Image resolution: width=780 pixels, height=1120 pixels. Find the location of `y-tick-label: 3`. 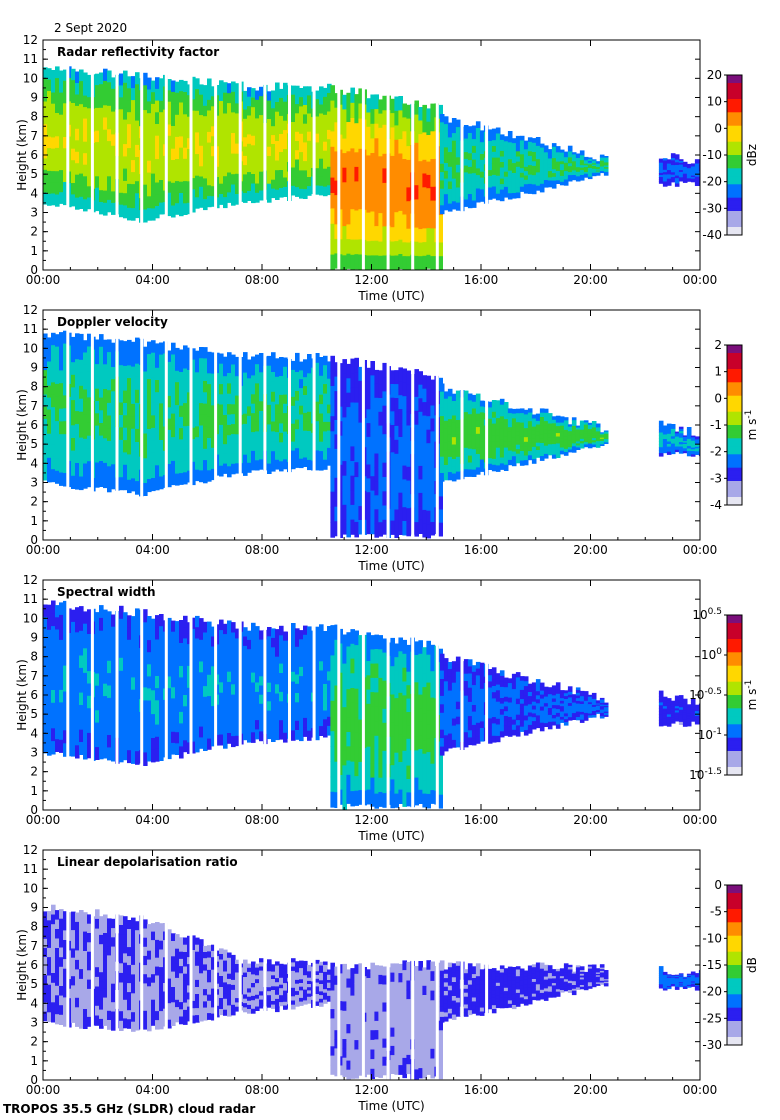

y-tick-label: 3 is located at coordinates (34, 483).